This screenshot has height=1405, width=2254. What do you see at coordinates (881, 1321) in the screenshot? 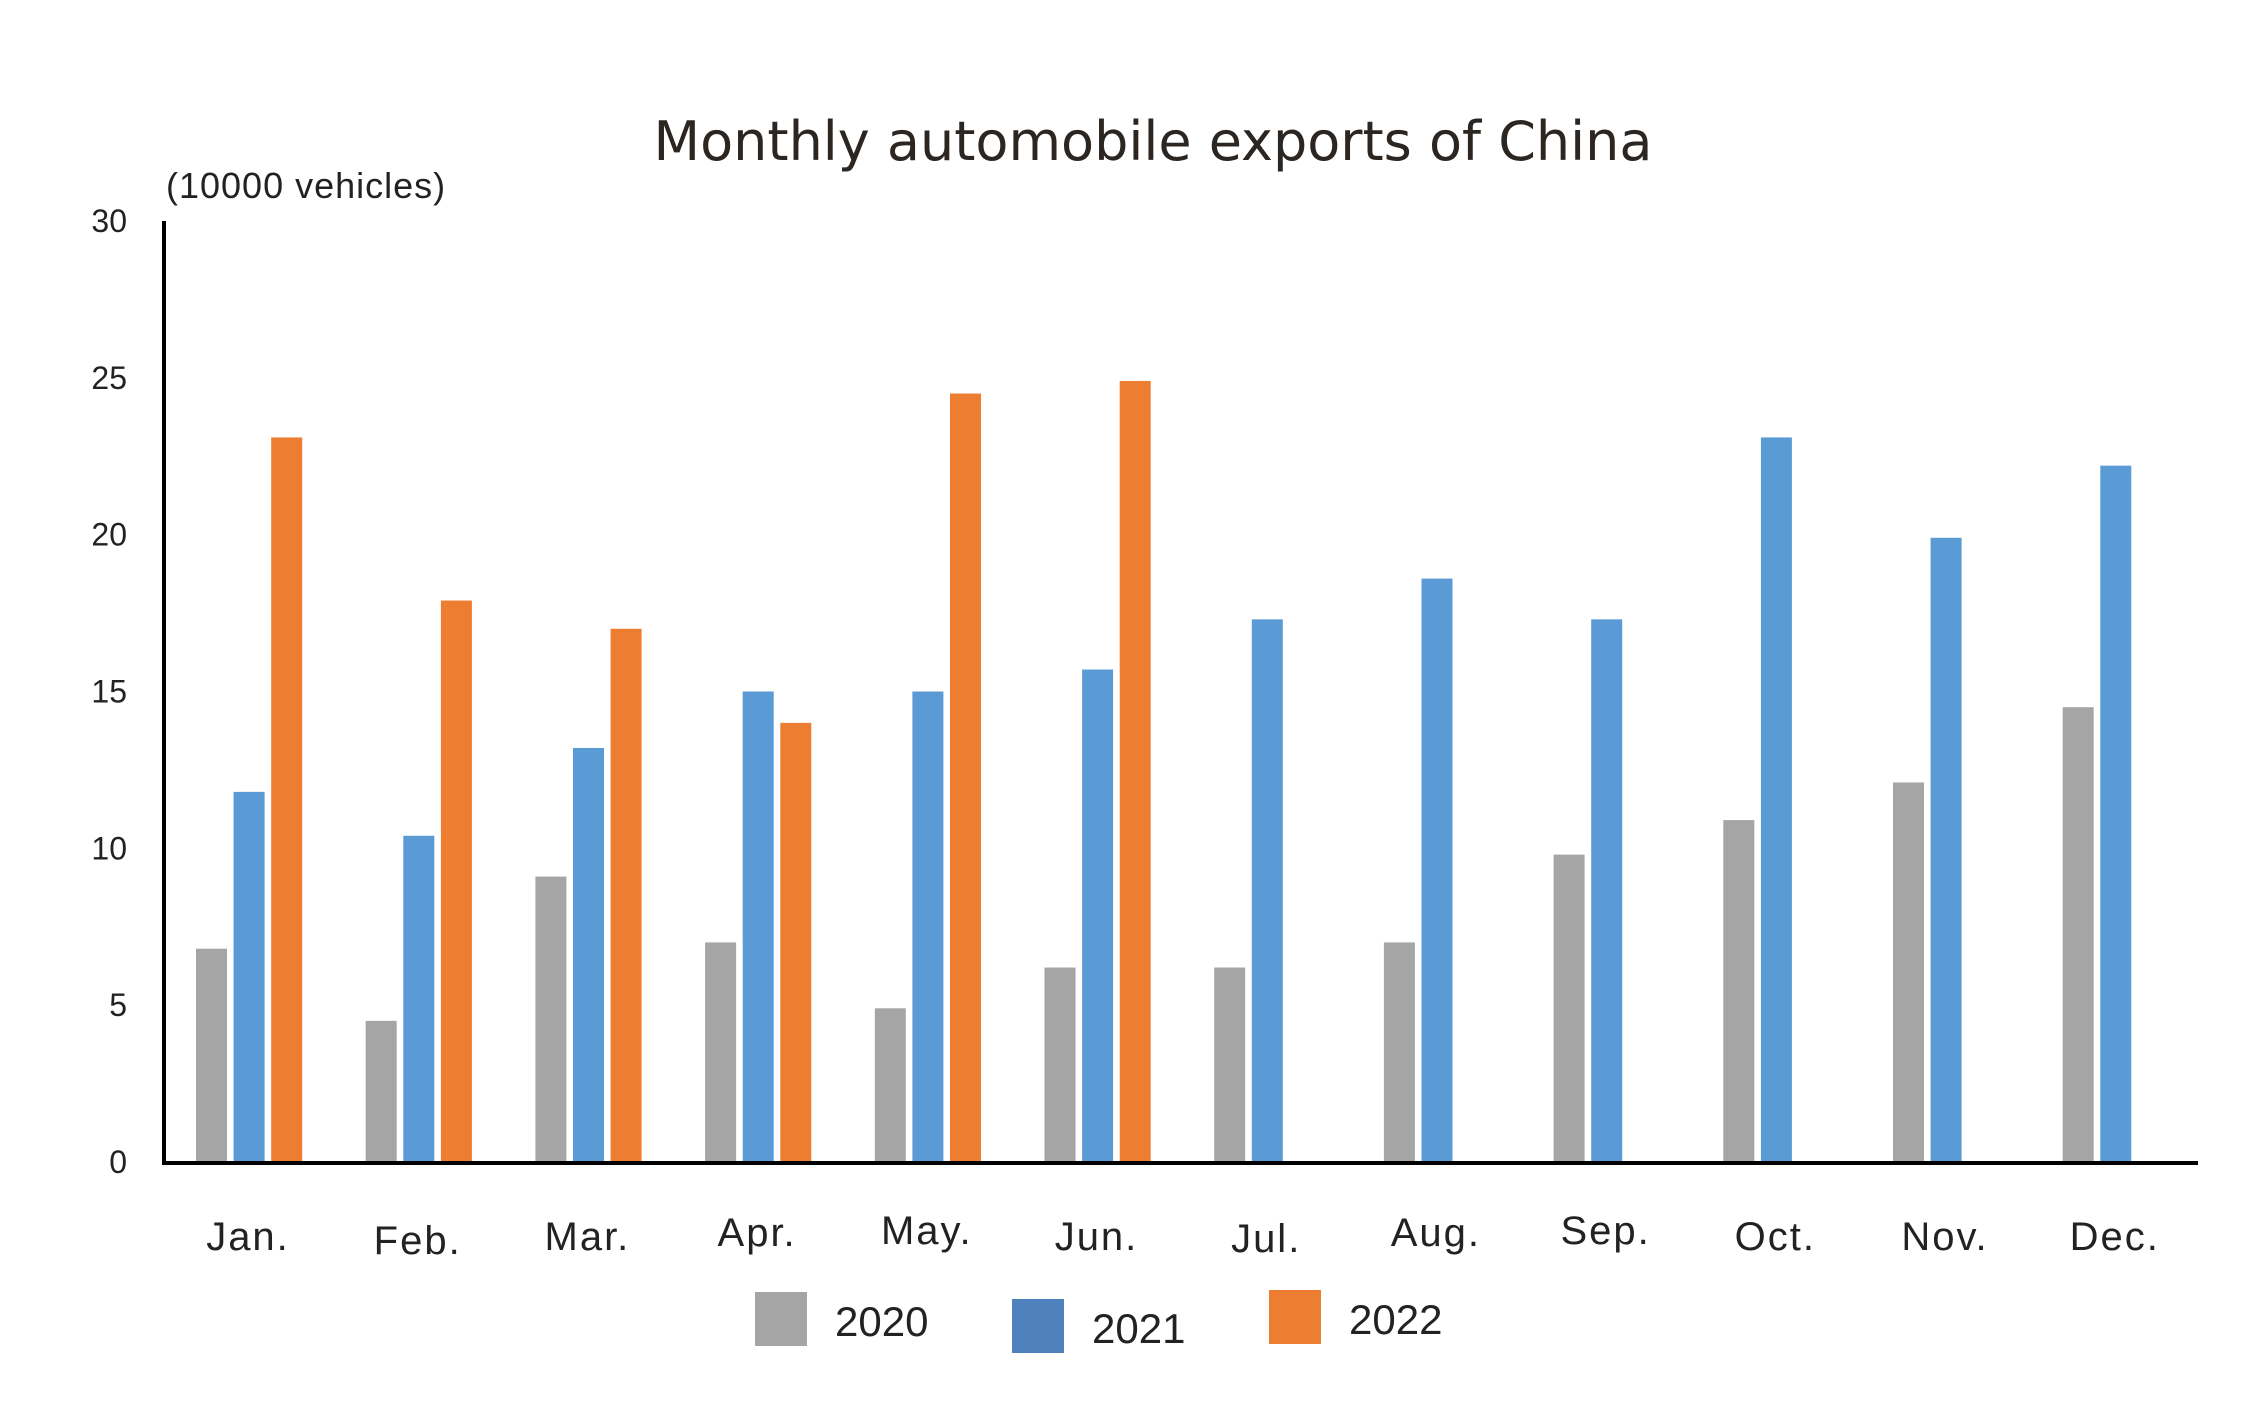
I see `legend-label-2020: 2020` at bounding box center [881, 1321].